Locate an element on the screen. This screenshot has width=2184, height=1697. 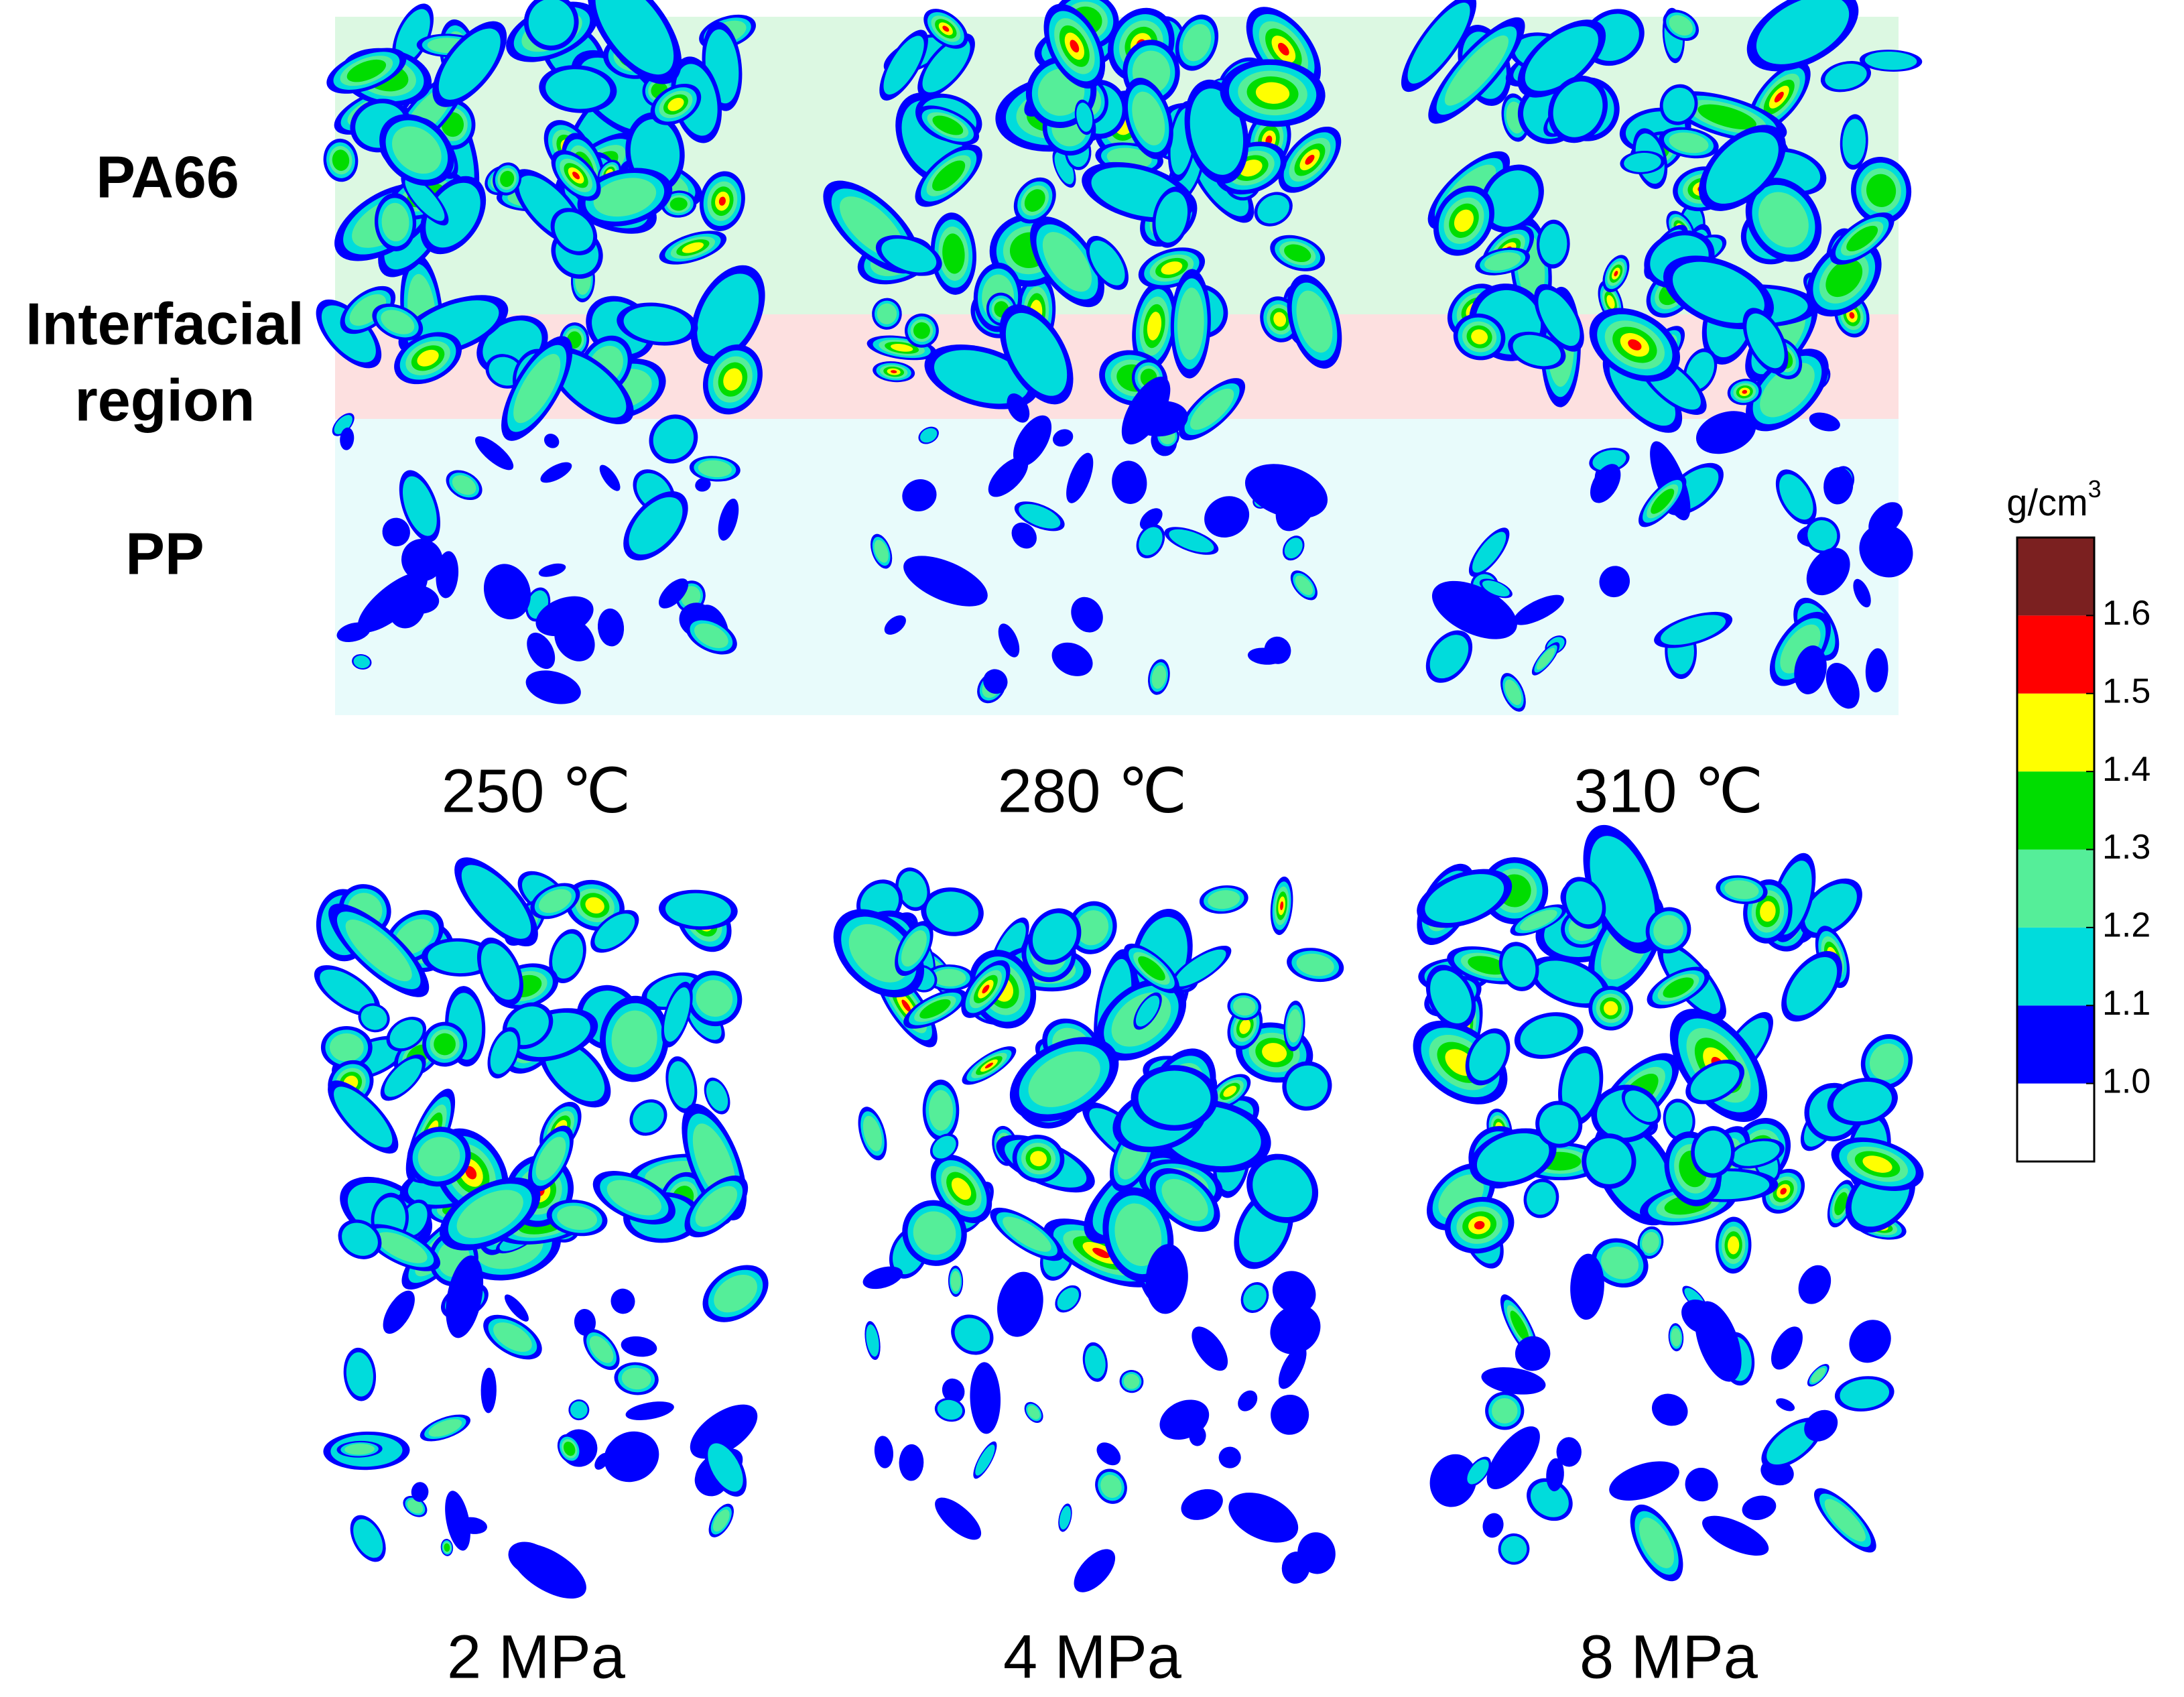
panel-caption: 310 ℃ is located at coordinates (1669, 791).